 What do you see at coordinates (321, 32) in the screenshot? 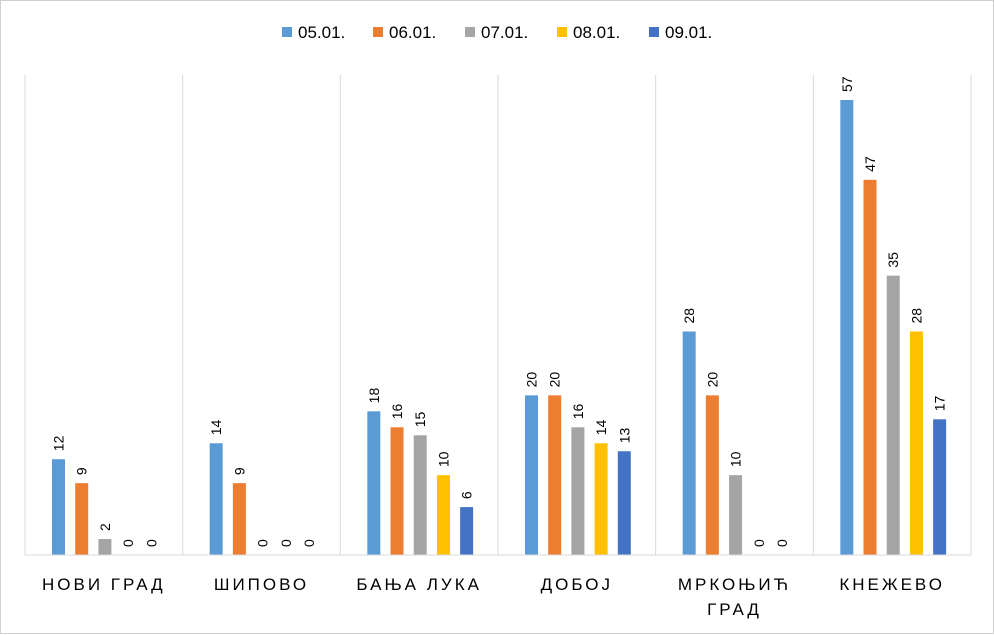
I see `legend-label-1: 05.01.` at bounding box center [321, 32].